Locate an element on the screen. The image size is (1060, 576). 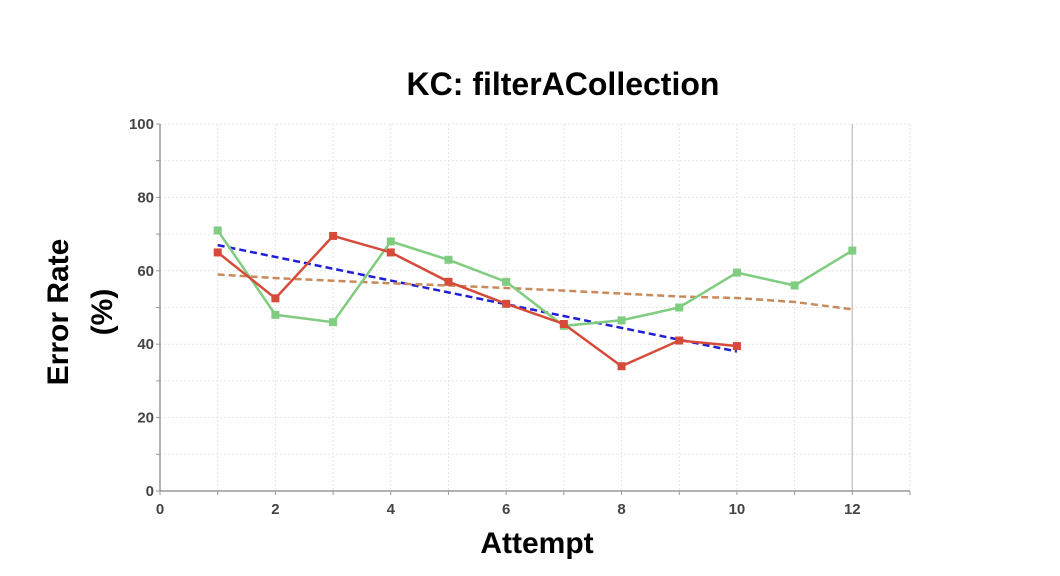
x-tick-label: 10 is located at coordinates (737, 509).